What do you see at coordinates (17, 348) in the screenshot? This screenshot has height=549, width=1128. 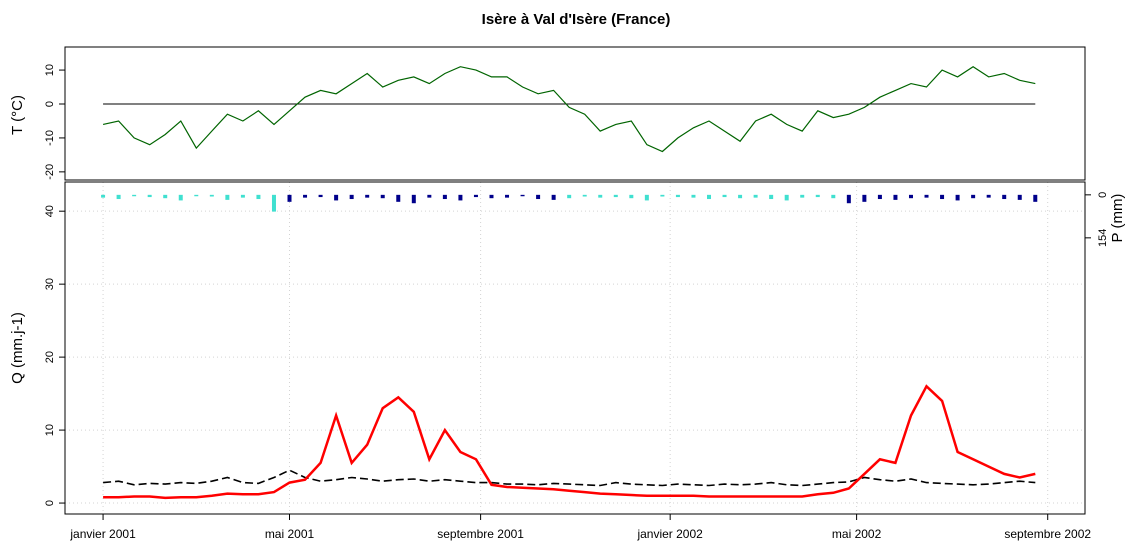 I see `y-axis-label: Q (mm.j-1)` at bounding box center [17, 348].